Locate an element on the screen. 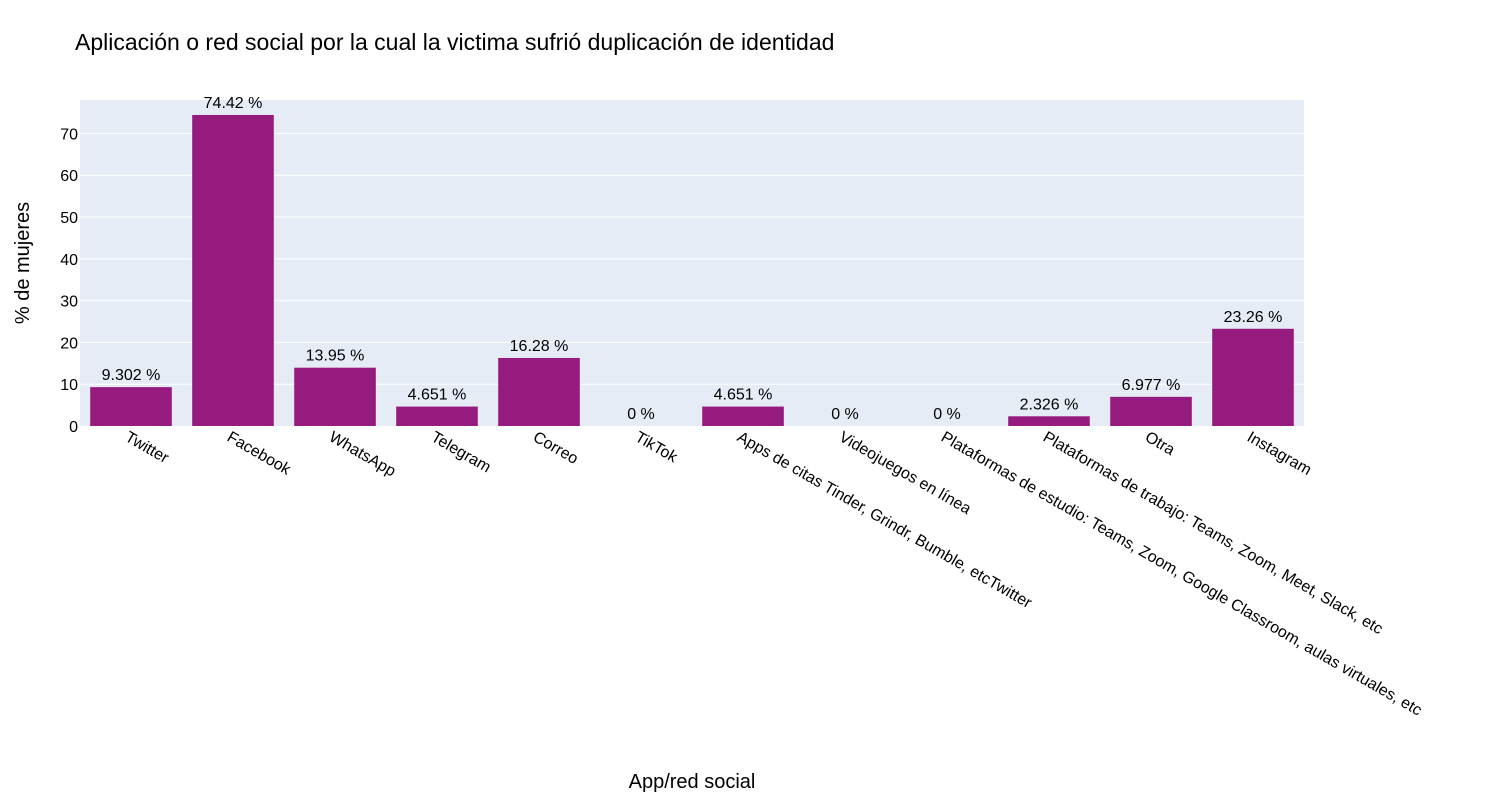 The height and width of the screenshot is (800, 1500). data-label: 16.28 % is located at coordinates (539, 346).